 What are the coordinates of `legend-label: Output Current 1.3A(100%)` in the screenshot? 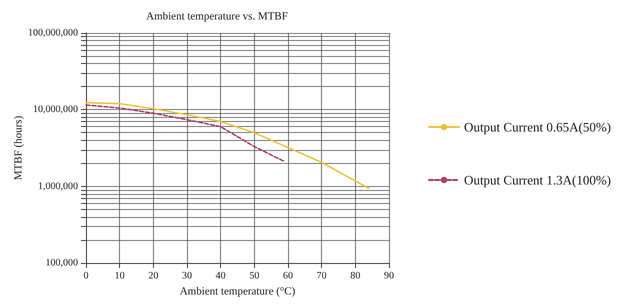 It's located at (538, 180).